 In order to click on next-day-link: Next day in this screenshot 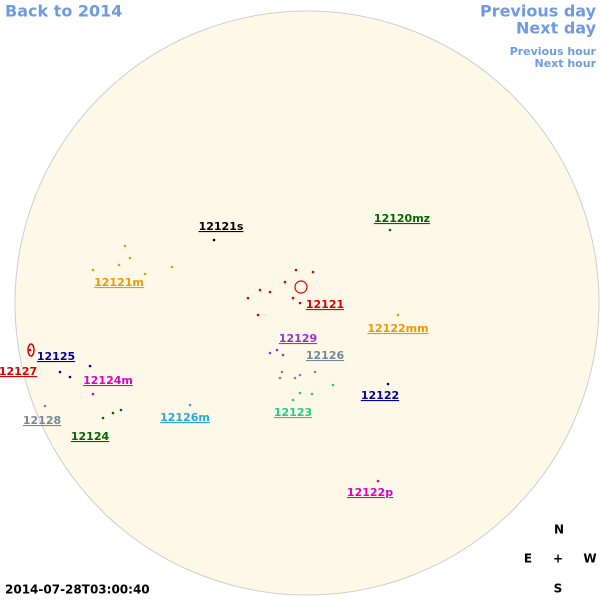, I will do `click(556, 28)`.